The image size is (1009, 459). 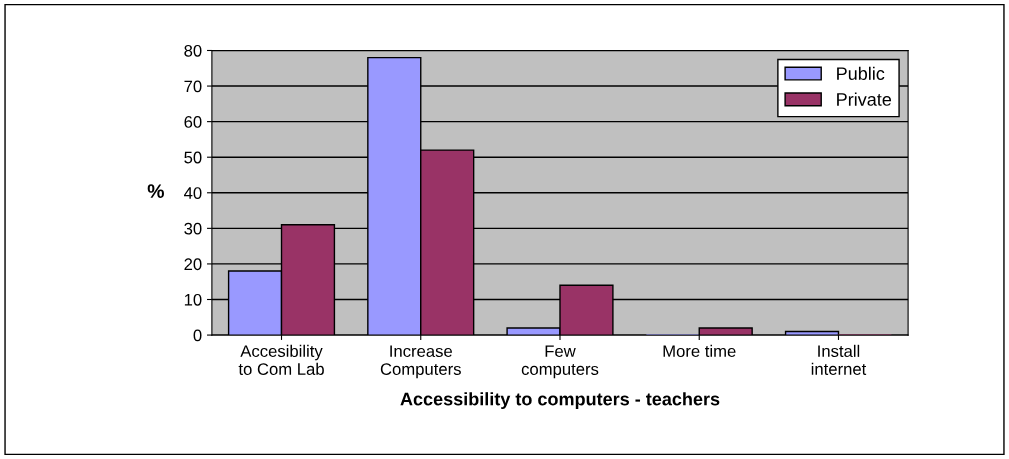 I want to click on x-tick-label: Increase Computers, so click(x=420, y=362).